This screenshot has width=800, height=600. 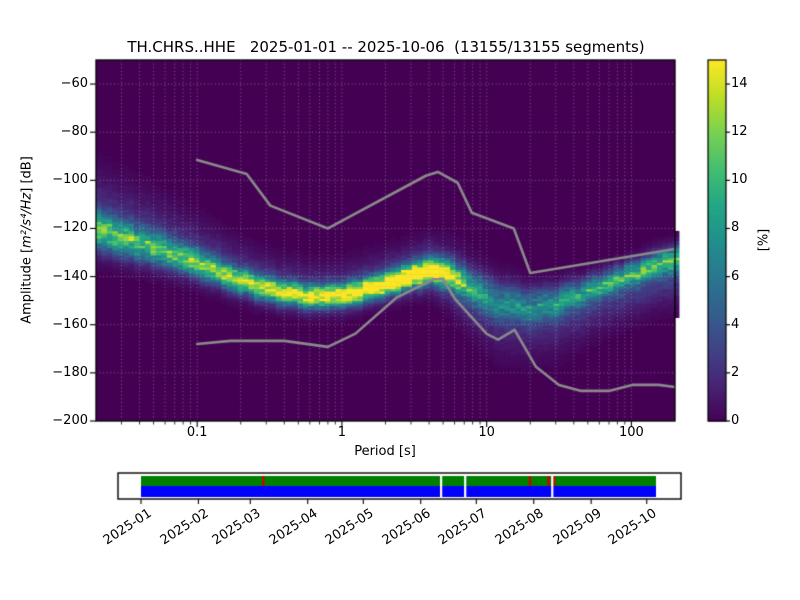 What do you see at coordinates (735, 372) in the screenshot?
I see `colorbar-tick-label-1: 2` at bounding box center [735, 372].